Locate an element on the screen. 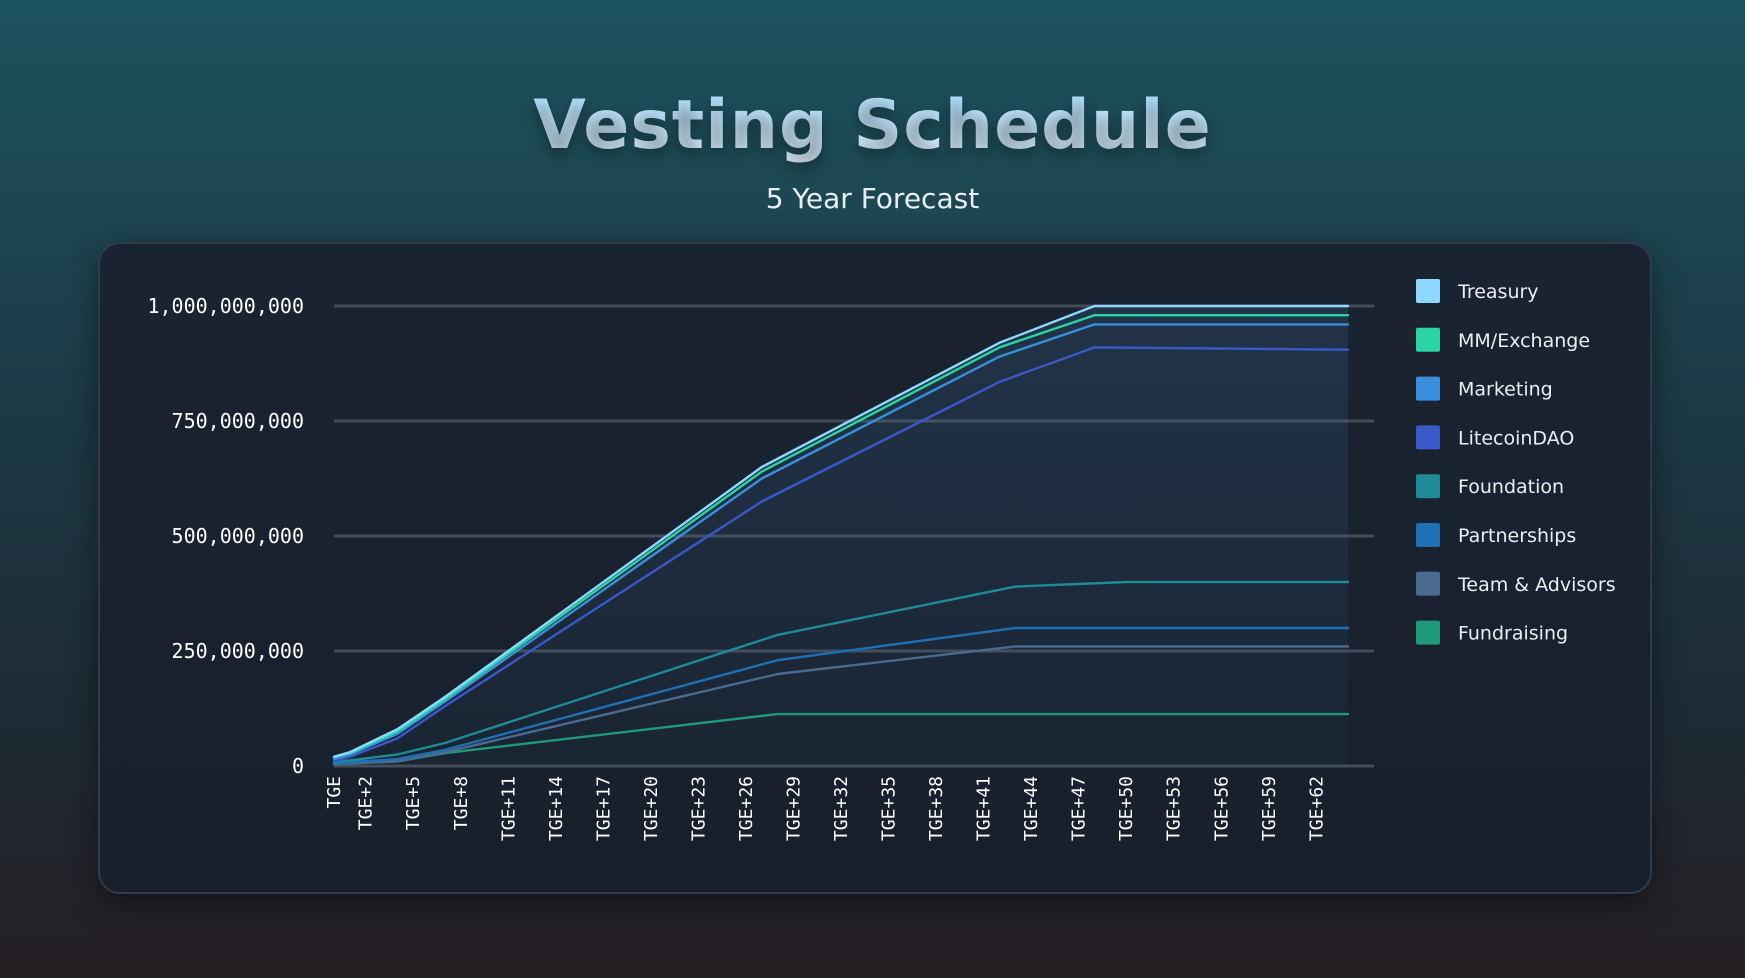 The image size is (1745, 978). legend-item: Partnerships is located at coordinates (1496, 535).